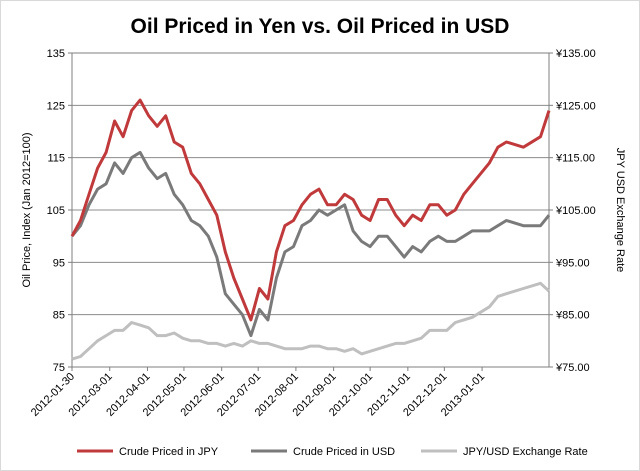 This screenshot has width=640, height=471. What do you see at coordinates (575, 54) in the screenshot?
I see `right-tick-label: ¥135.00` at bounding box center [575, 54].